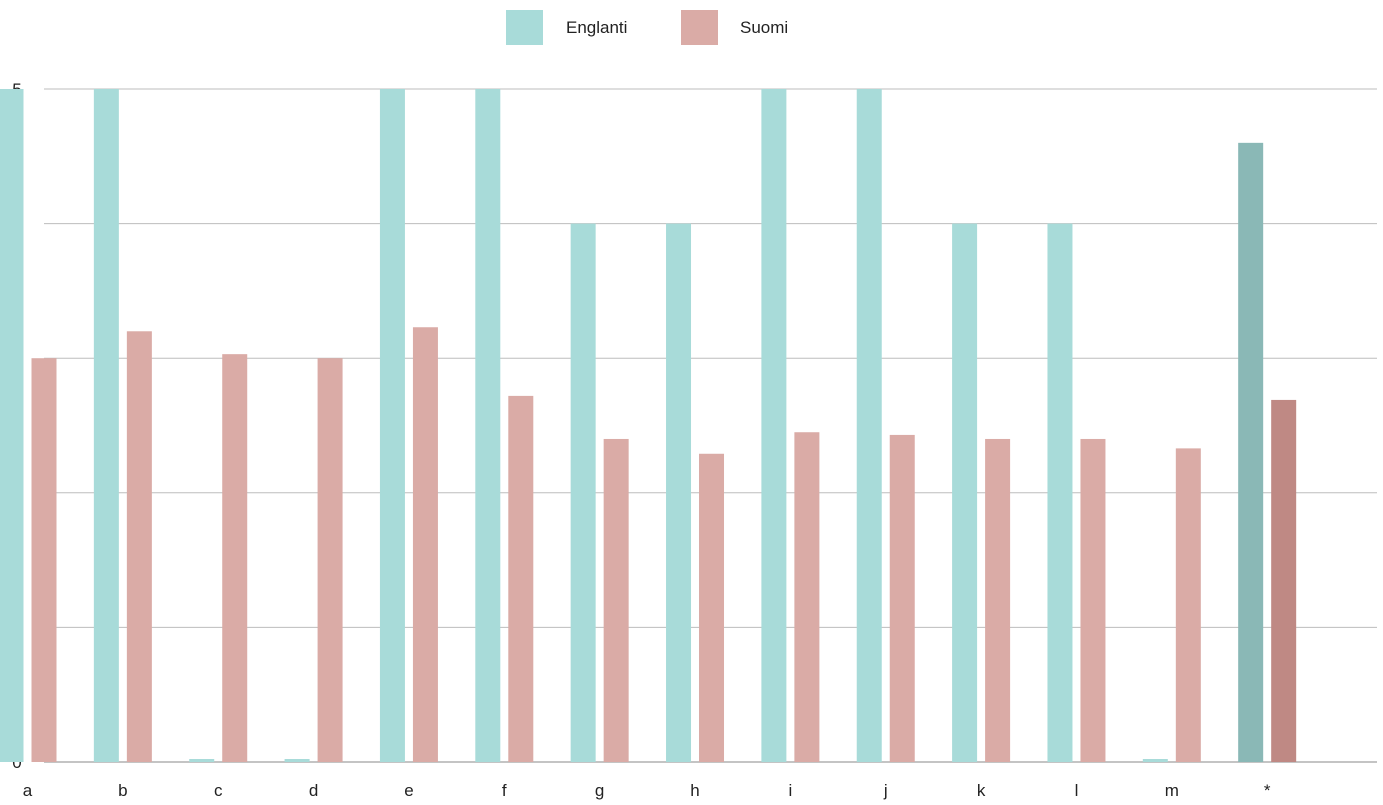 The height and width of the screenshot is (805, 1383). What do you see at coordinates (218, 790) in the screenshot?
I see `x-tick-label: c` at bounding box center [218, 790].